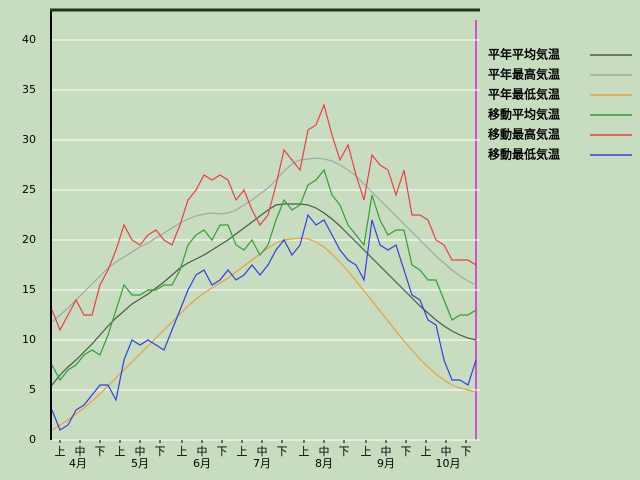  What do you see at coordinates (78, 463) in the screenshot?
I see `month-label: 4月` at bounding box center [78, 463].